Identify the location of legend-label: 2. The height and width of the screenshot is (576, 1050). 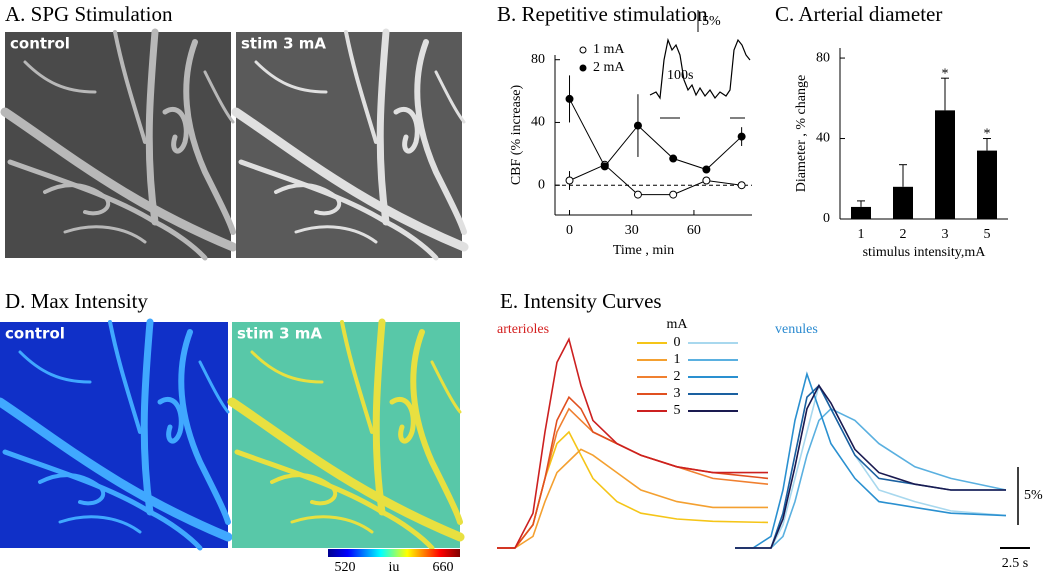
(677, 376).